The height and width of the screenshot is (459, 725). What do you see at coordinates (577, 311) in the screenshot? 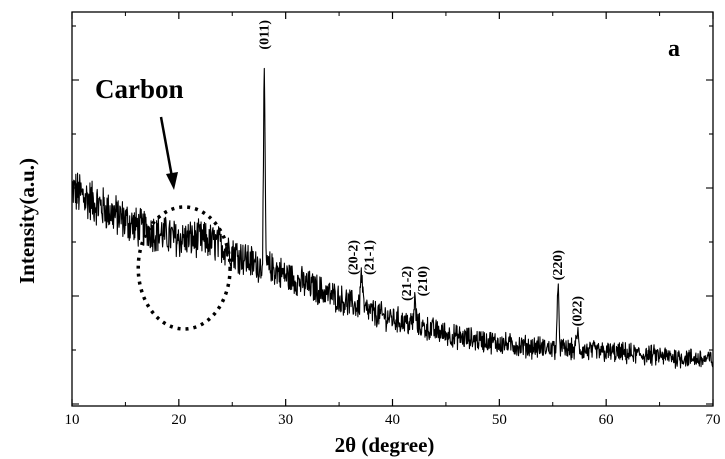
I see `peak-label: (022)` at bounding box center [577, 311].